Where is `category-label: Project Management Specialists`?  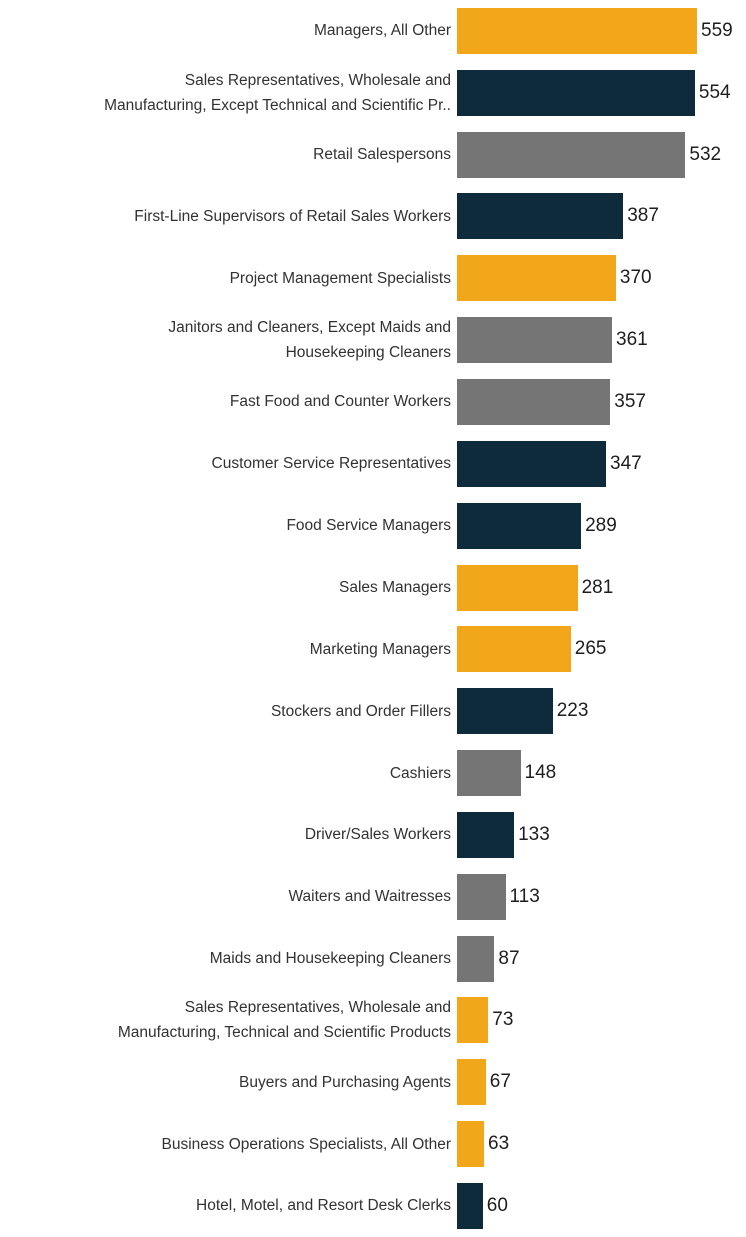
category-label: Project Management Specialists is located at coordinates (340, 278).